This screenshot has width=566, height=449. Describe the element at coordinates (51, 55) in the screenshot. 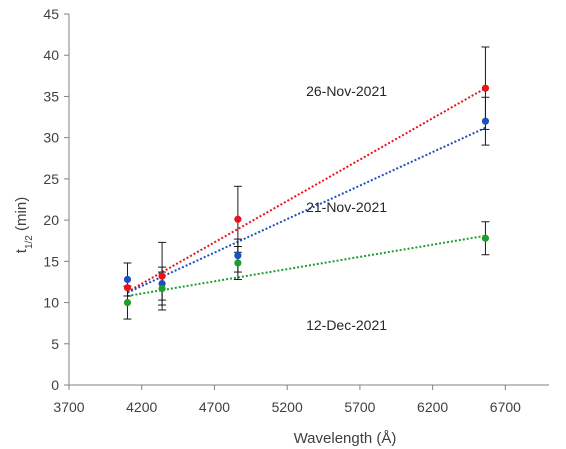

I see `y-tick-label: 40` at that location.